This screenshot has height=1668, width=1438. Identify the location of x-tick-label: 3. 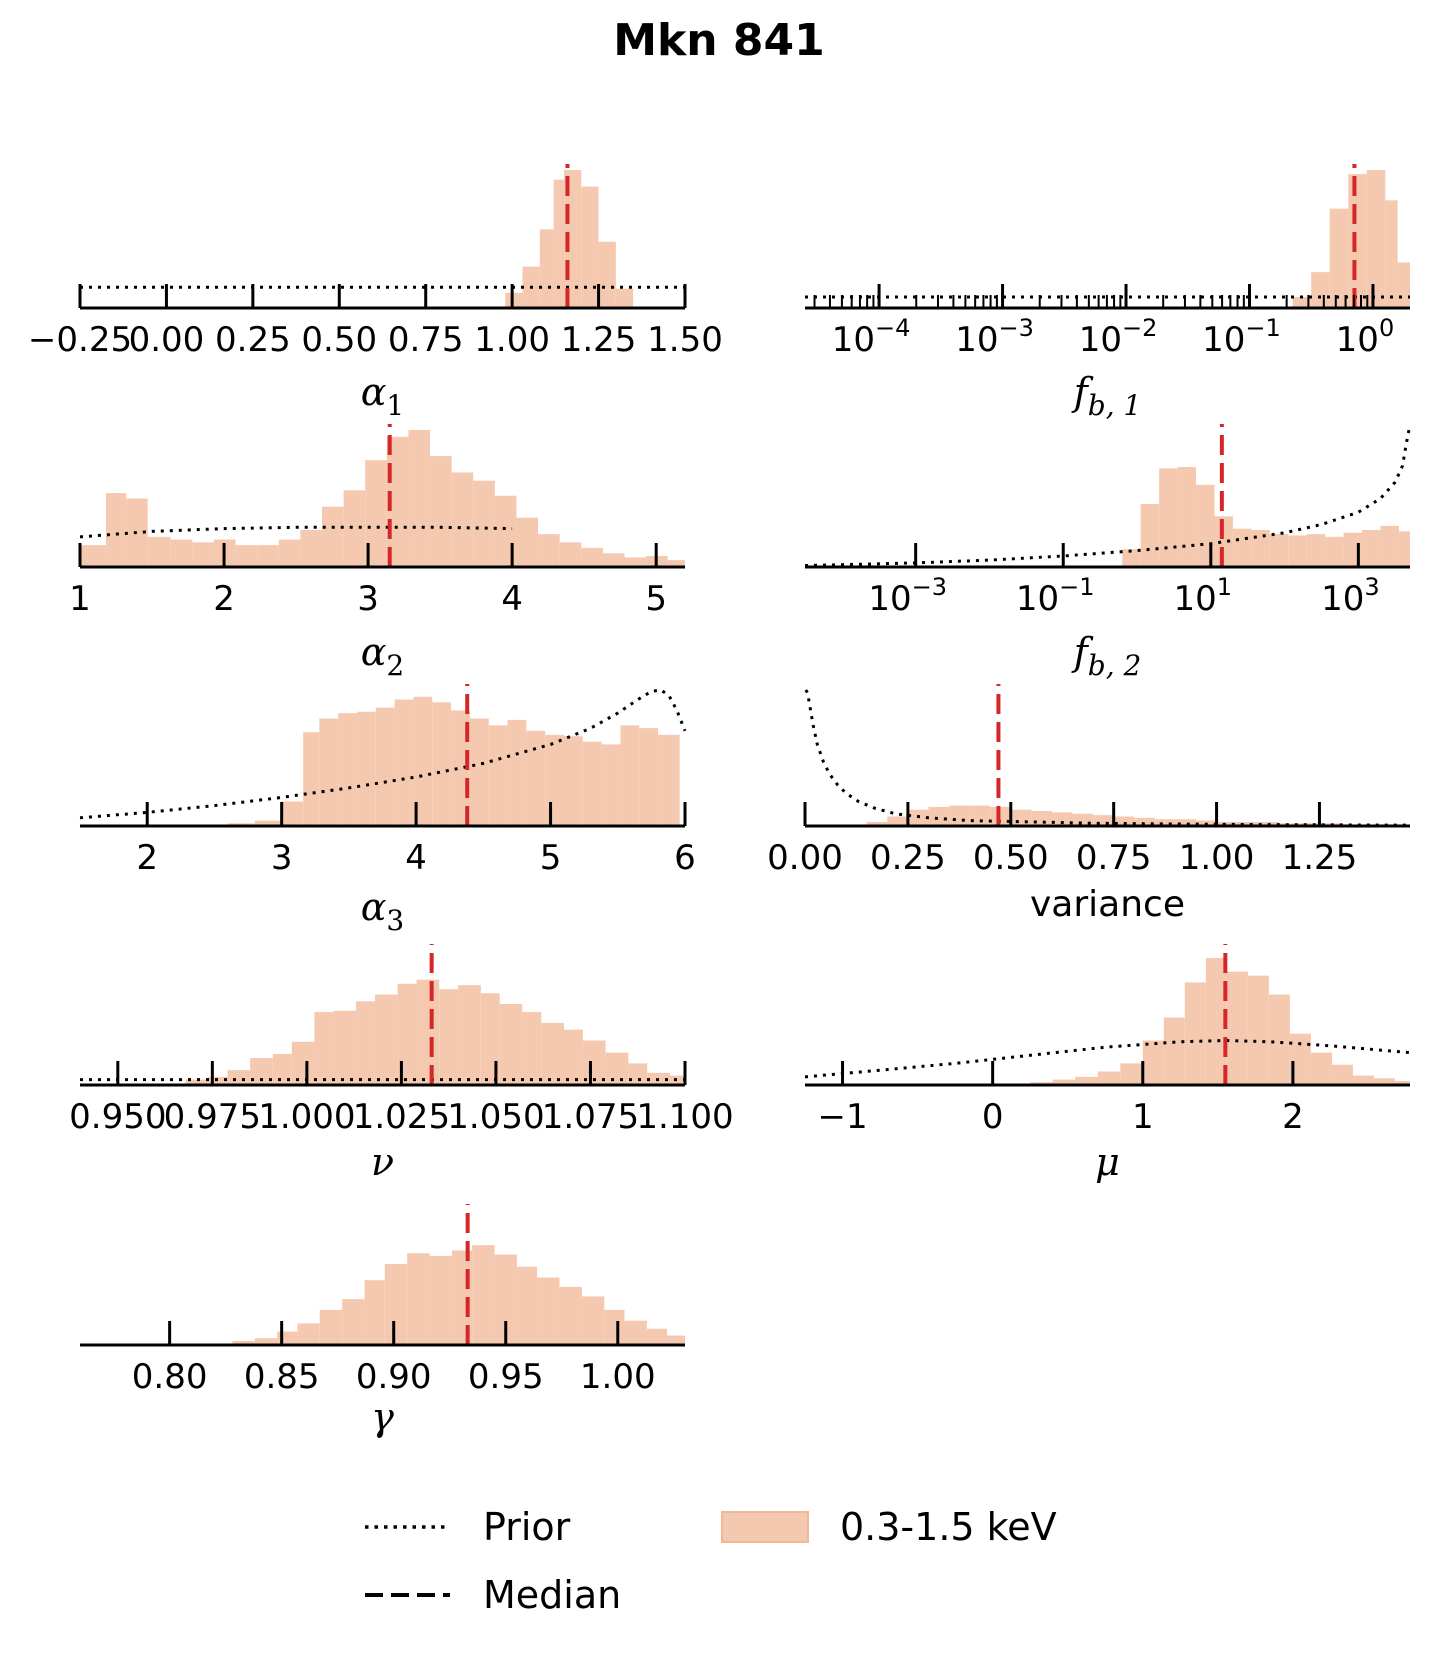
(282, 858).